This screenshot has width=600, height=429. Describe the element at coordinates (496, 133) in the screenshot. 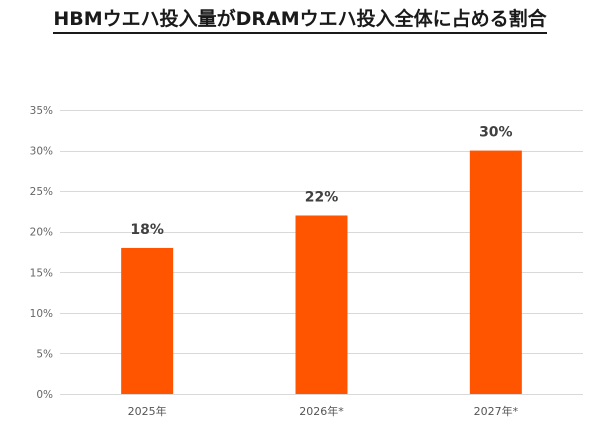

I see `data-label: 30%` at that location.